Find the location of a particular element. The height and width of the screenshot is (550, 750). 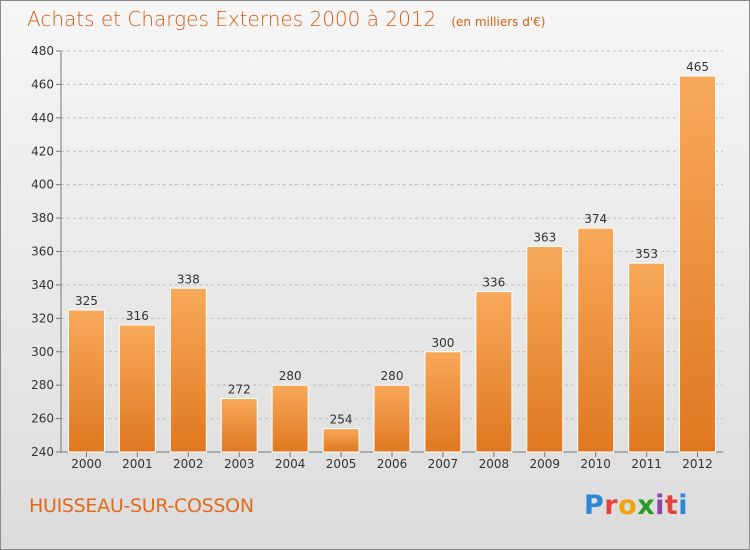

y-tick-label: 380 is located at coordinates (42, 218).